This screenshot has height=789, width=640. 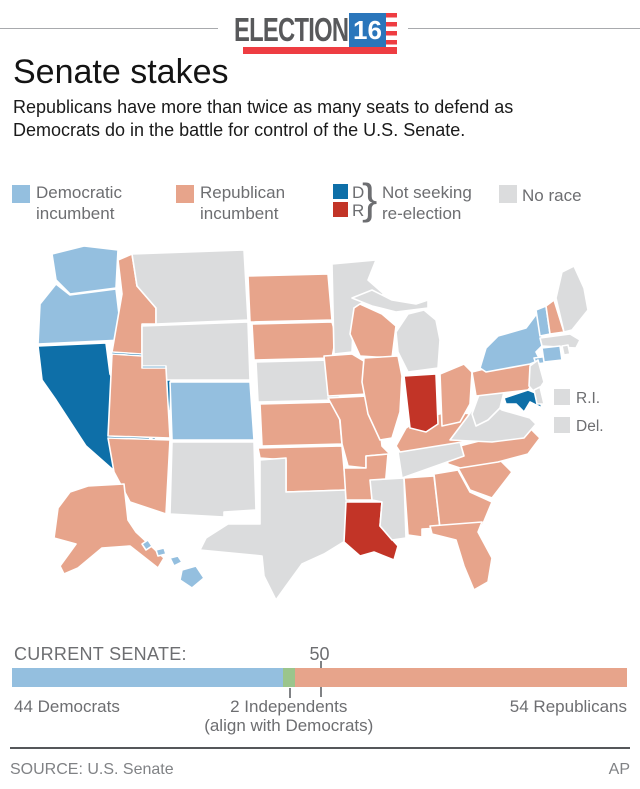 I want to click on legend-label-d: D, so click(x=358, y=192).